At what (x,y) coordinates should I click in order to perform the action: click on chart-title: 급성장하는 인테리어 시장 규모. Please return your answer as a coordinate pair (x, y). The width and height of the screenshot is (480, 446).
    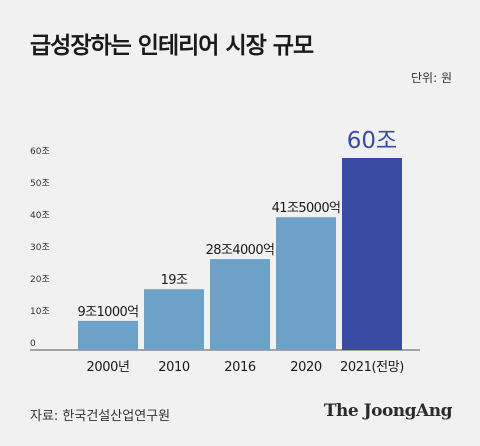
    Looking at the image, I should click on (172, 46).